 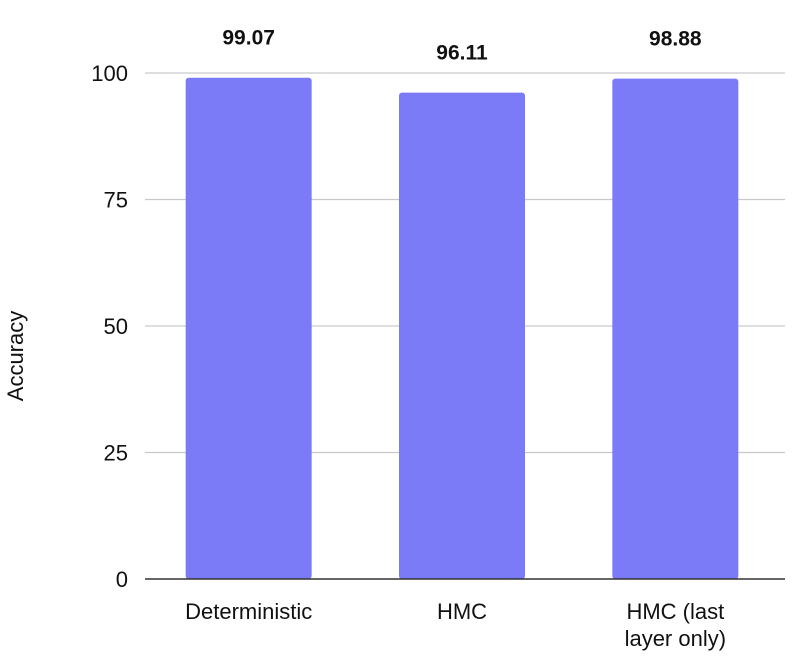 I want to click on y-tick-label: 25, so click(x=116, y=453).